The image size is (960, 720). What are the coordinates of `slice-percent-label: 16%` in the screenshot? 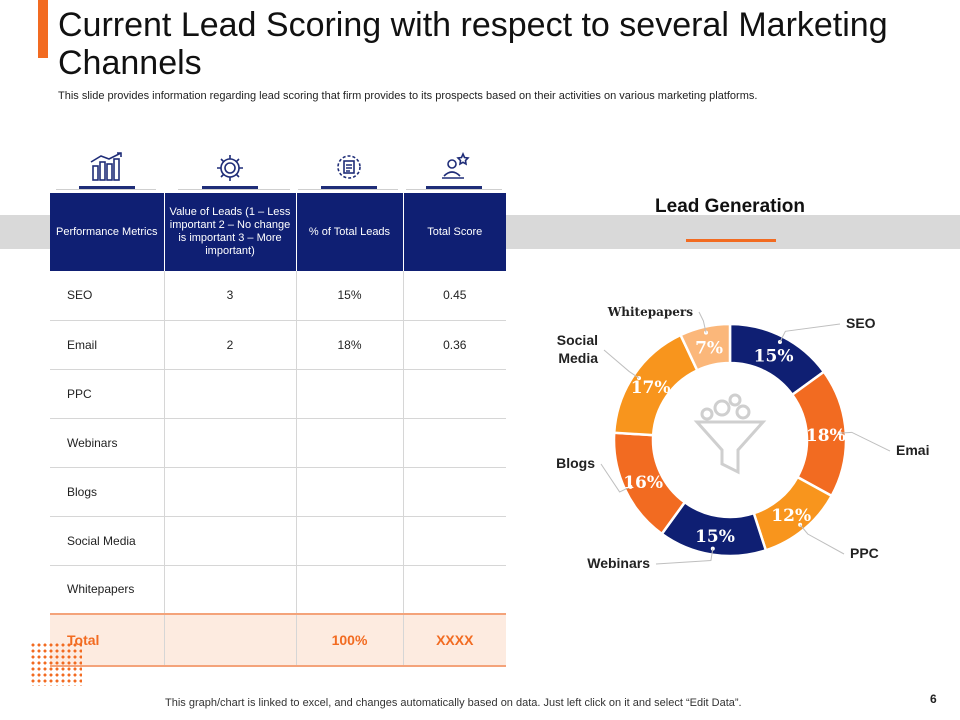 It's located at (643, 483).